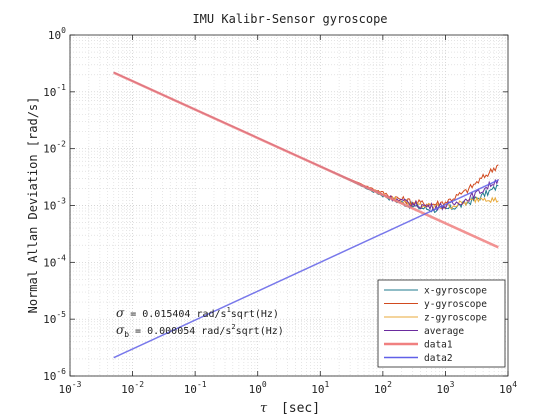 The height and width of the screenshot is (420, 560). Describe the element at coordinates (389, 384) in the screenshot. I see `x-tick-exp: 2` at that location.